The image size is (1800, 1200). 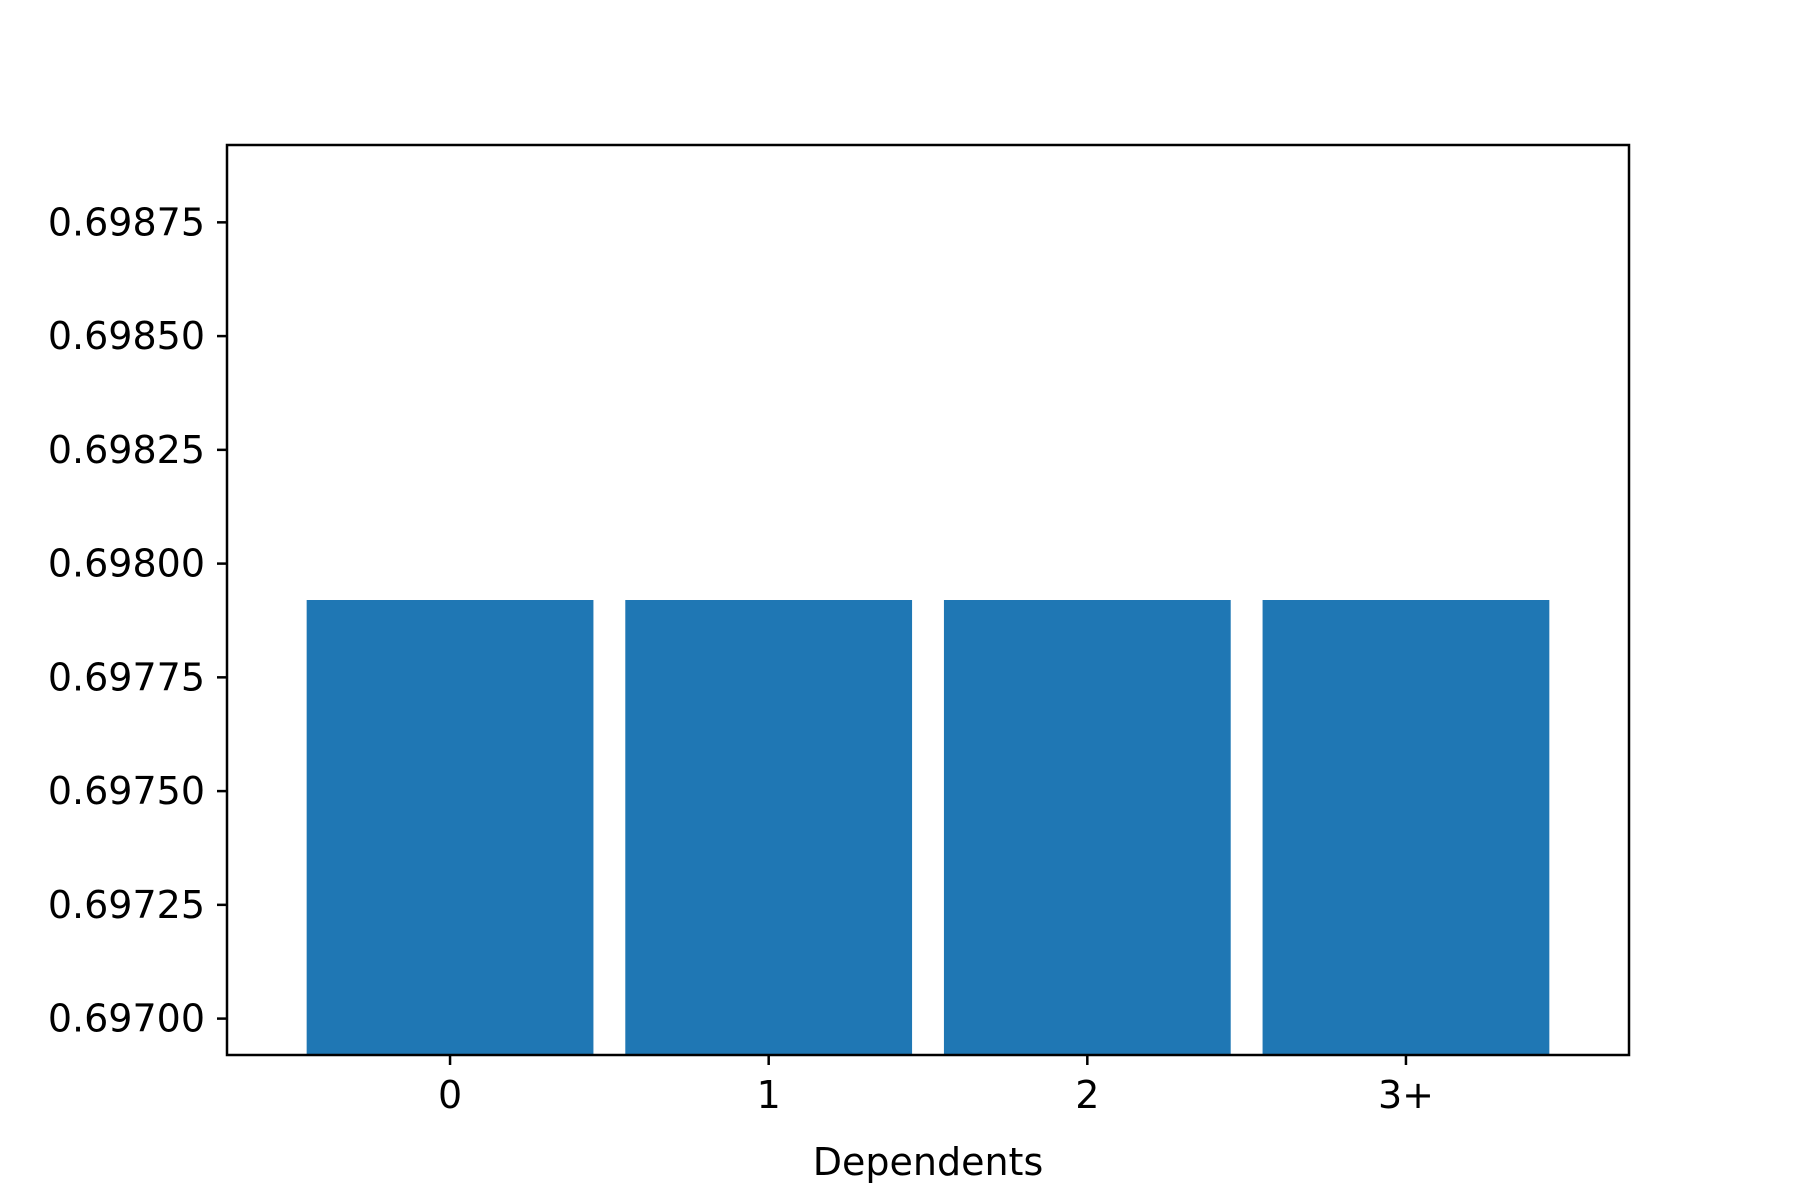 What do you see at coordinates (126, 222) in the screenshot?
I see `y-tick-label: 0.69875` at bounding box center [126, 222].